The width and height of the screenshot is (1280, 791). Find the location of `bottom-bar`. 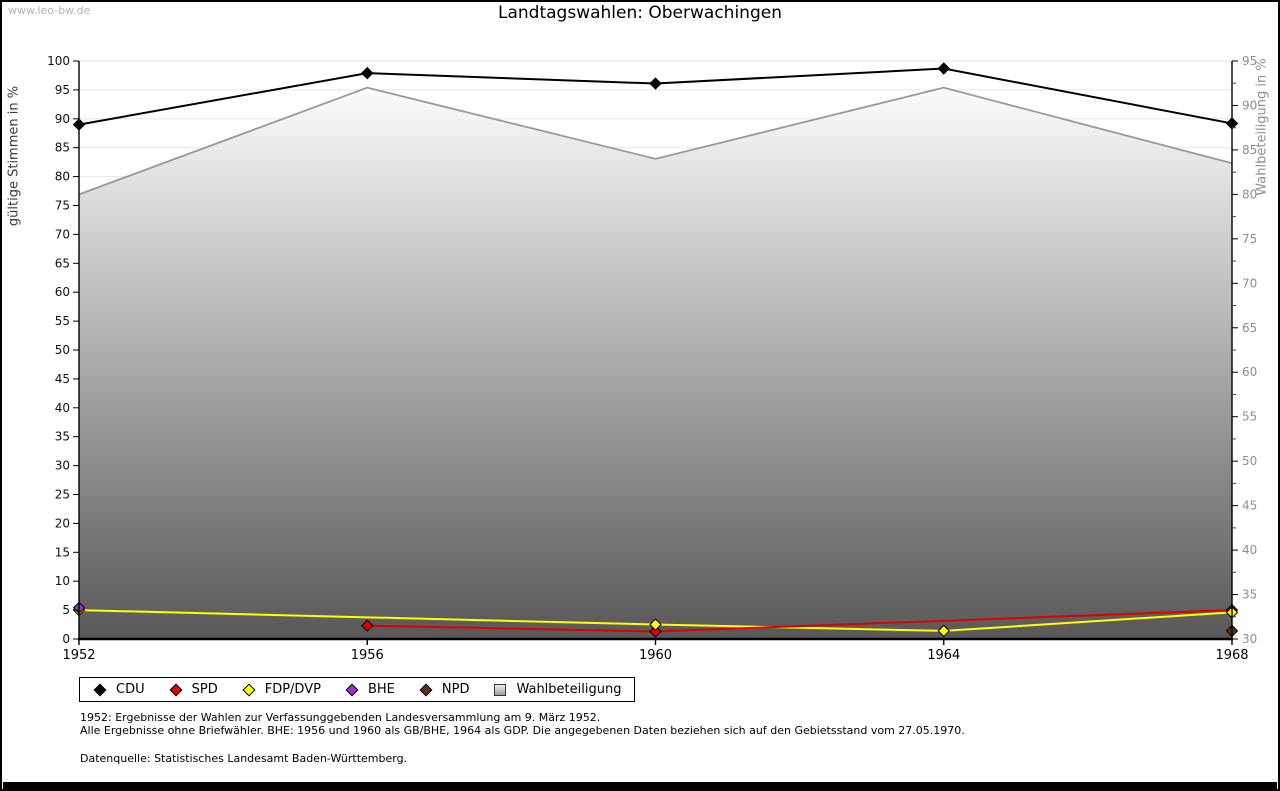

bottom-bar is located at coordinates (640, 786).